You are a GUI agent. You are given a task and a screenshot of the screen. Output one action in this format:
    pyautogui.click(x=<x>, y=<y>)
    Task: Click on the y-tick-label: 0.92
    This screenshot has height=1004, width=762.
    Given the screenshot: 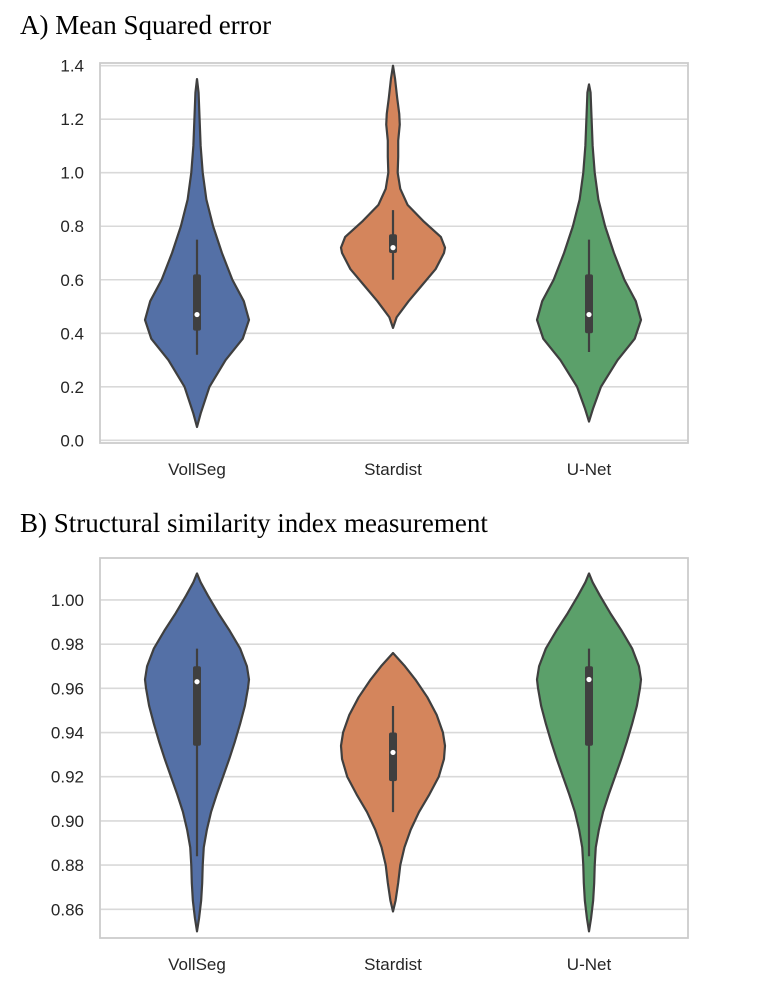 What is the action you would take?
    pyautogui.click(x=67, y=777)
    